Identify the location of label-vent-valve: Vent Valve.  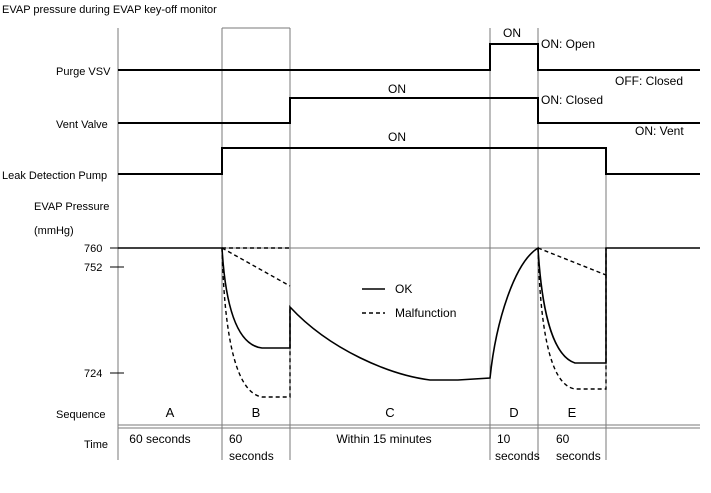
(82, 125).